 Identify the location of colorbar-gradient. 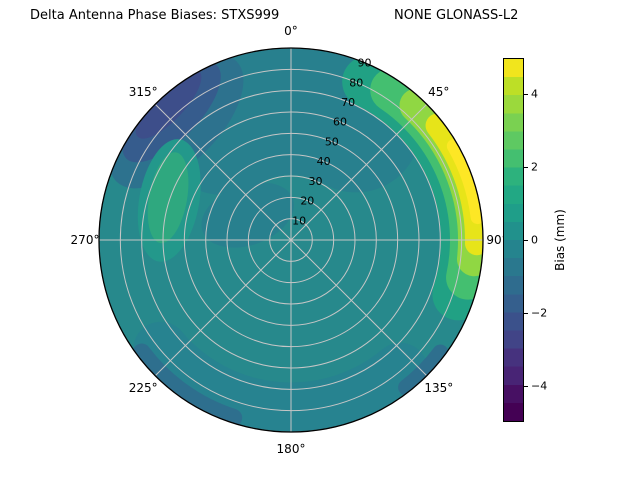
(513, 240).